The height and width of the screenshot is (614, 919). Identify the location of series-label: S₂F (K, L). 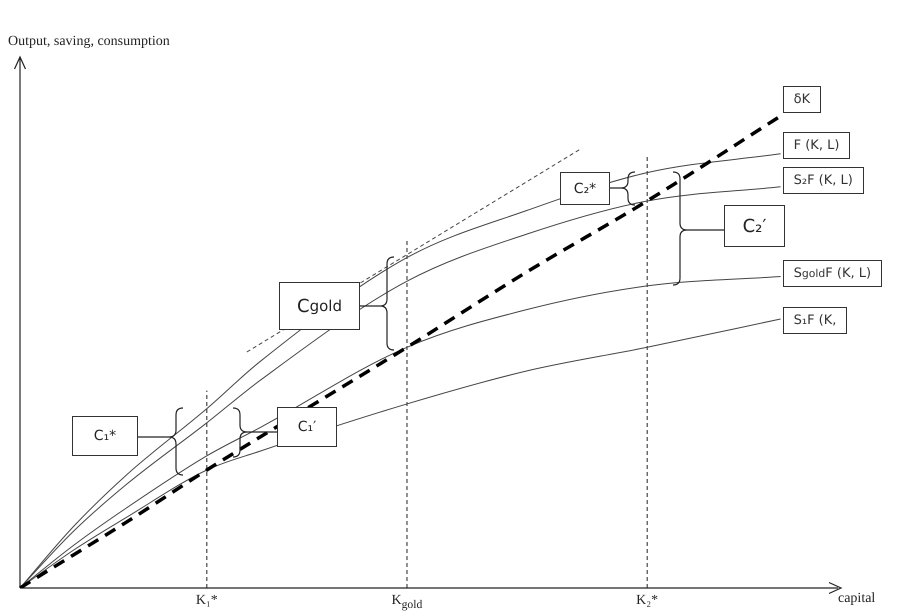
(823, 180).